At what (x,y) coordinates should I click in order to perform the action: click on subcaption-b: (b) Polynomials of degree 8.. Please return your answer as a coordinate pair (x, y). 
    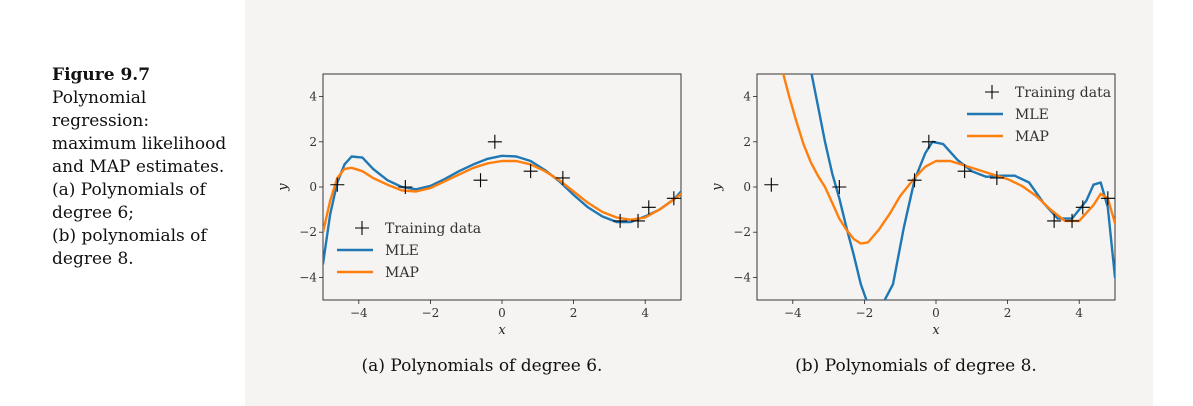
    Looking at the image, I should click on (916, 366).